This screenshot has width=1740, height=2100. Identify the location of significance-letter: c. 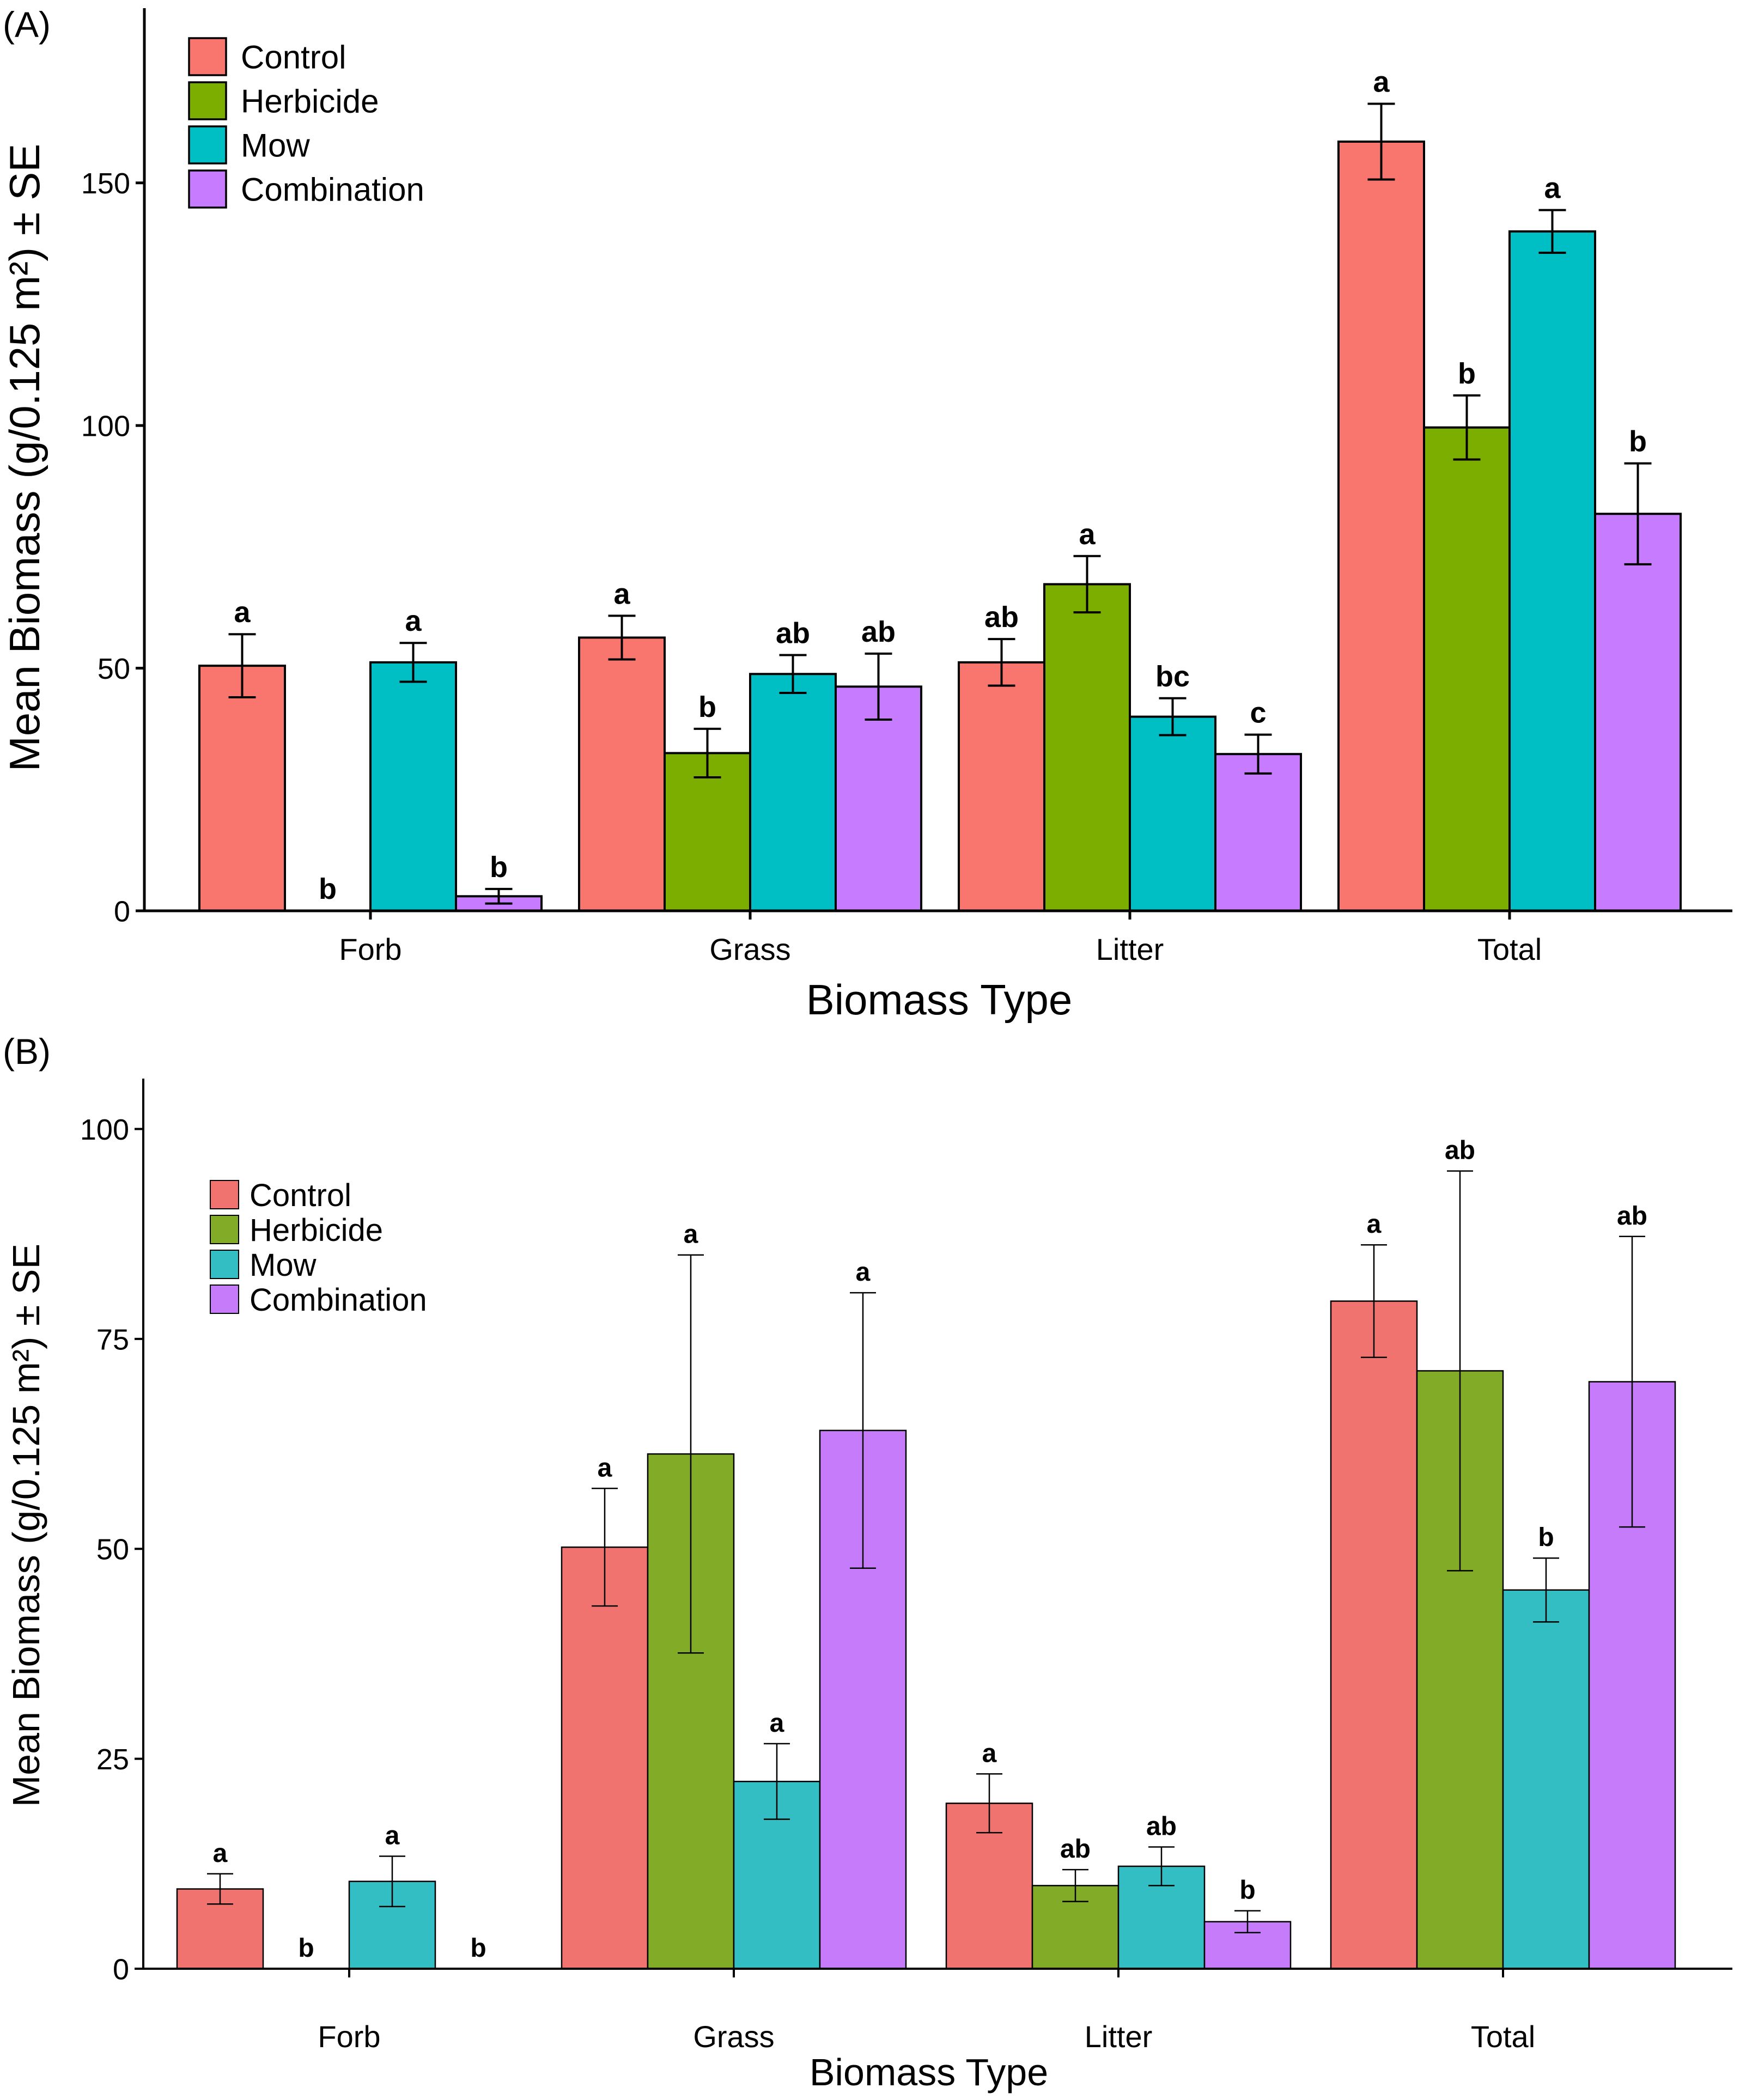
(1258, 713).